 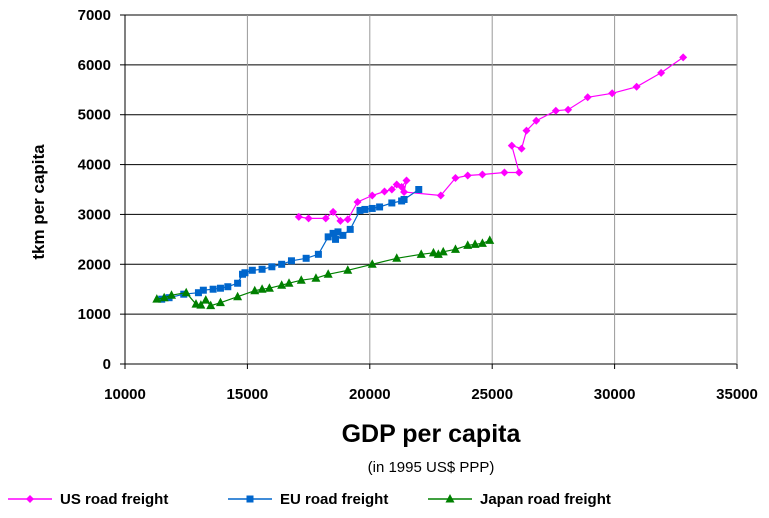 What do you see at coordinates (114, 499) in the screenshot?
I see `legend-label-us: US road freight` at bounding box center [114, 499].